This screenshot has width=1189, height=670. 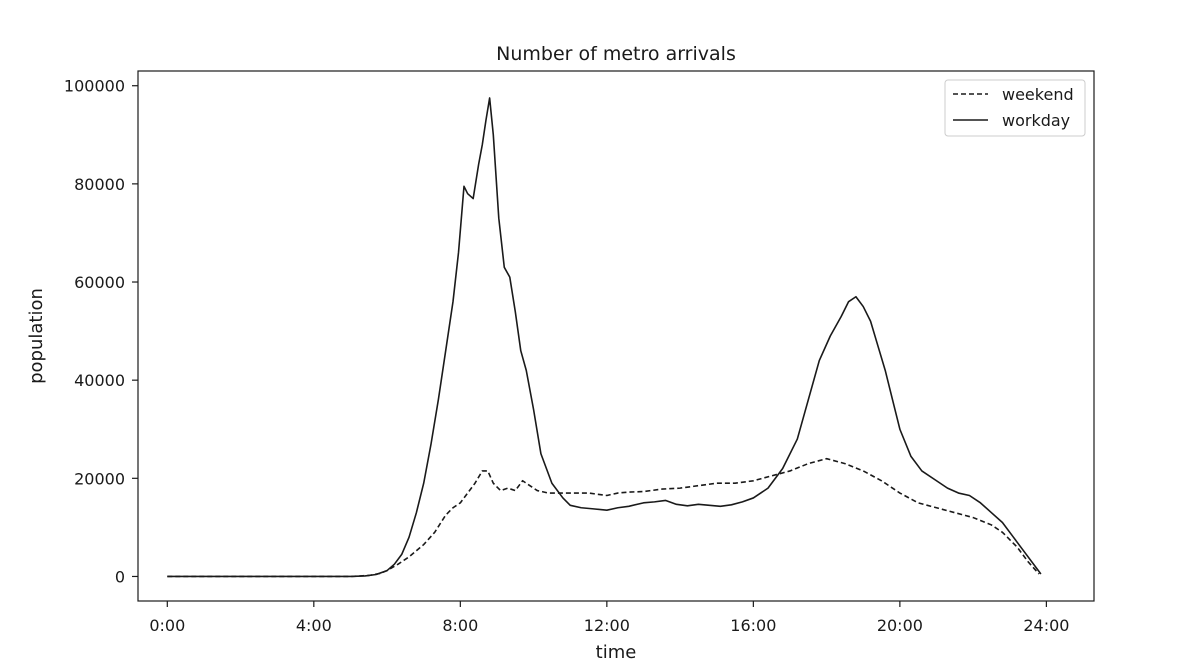 I want to click on x-tick-label: 12:00, so click(x=607, y=625).